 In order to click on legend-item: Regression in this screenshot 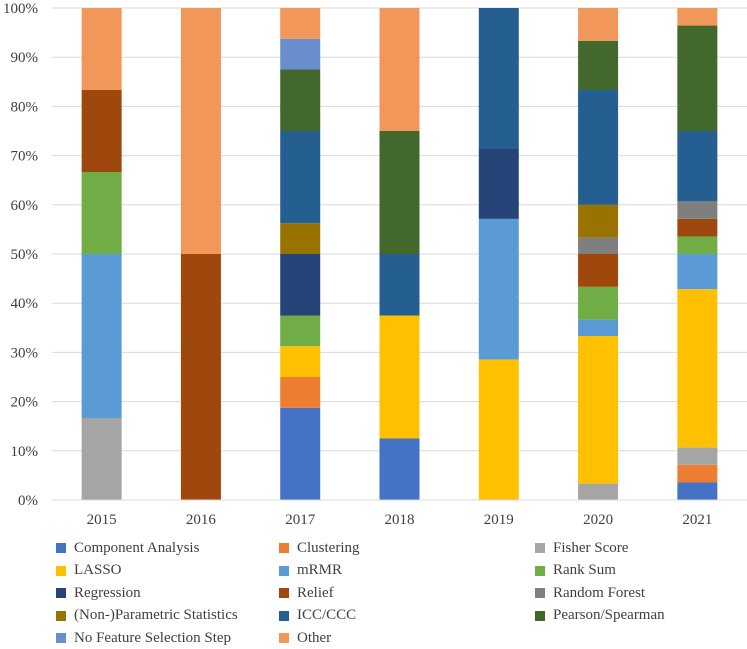, I will do `click(98, 593)`.